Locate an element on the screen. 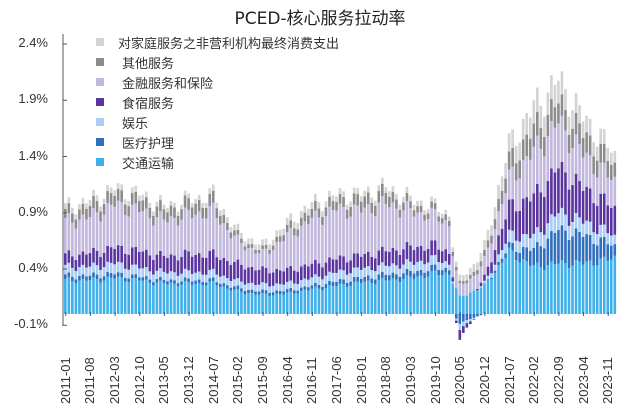 The width and height of the screenshot is (640, 407). y-tick-label: 0.4% is located at coordinates (33, 267).